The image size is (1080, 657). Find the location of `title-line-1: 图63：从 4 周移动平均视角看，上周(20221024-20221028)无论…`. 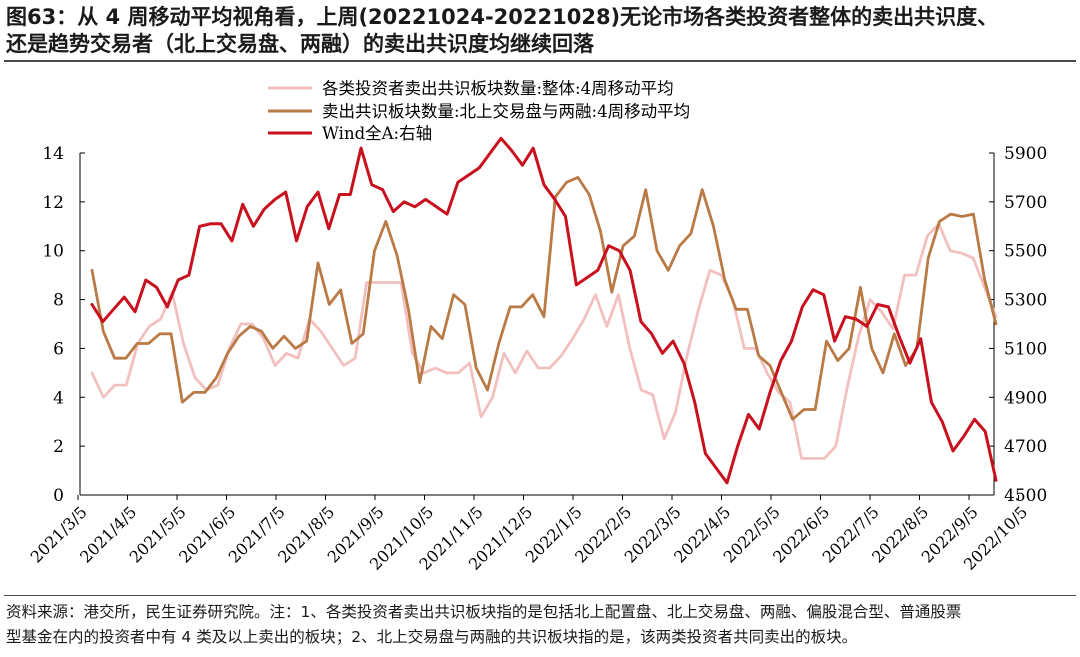

title-line-1: 图63：从 4 周移动平均视角看，上周(20221024-20221028)无论… is located at coordinates (502, 17).